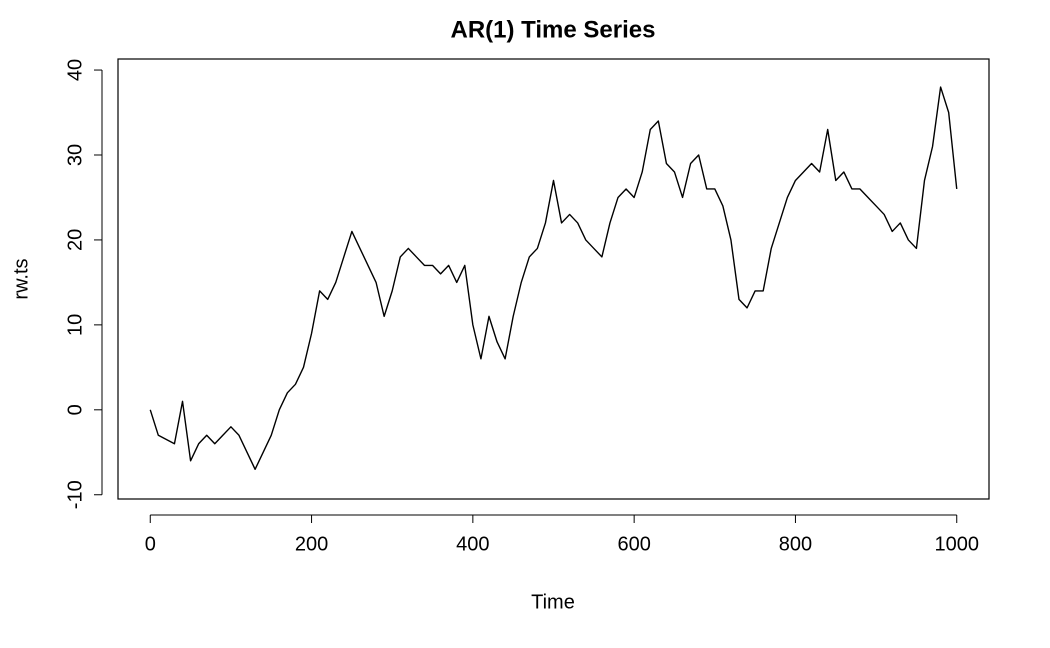 The width and height of the screenshot is (1050, 648). I want to click on x-tick-label: 400, so click(472, 544).